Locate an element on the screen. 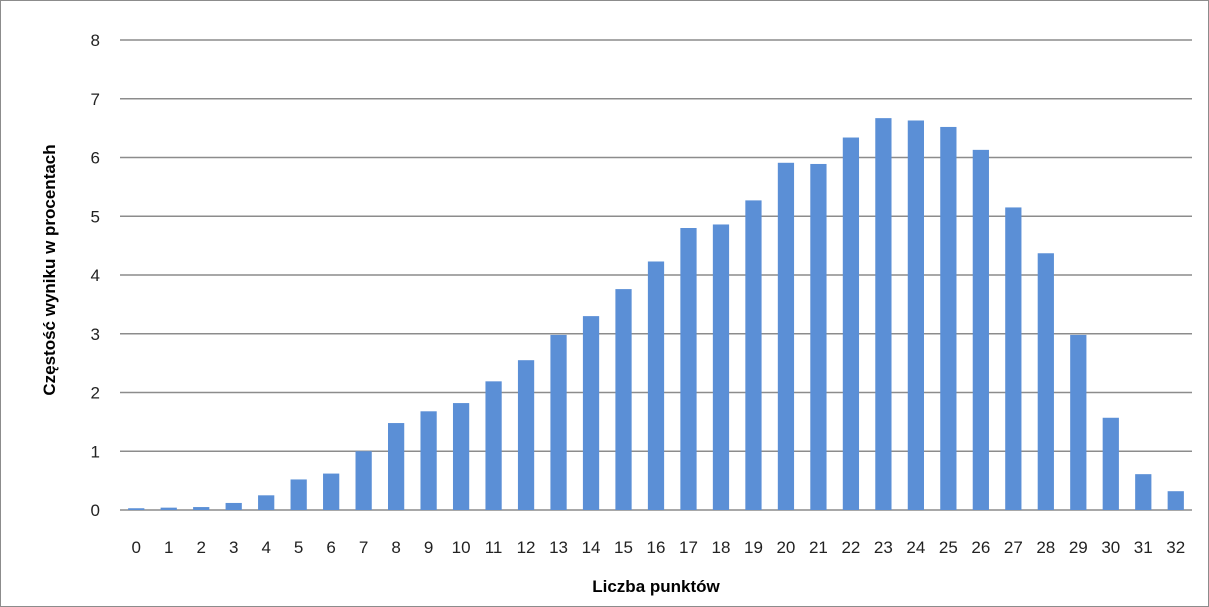 This screenshot has width=1209, height=607. y-tick-label: 3 is located at coordinates (95, 334).